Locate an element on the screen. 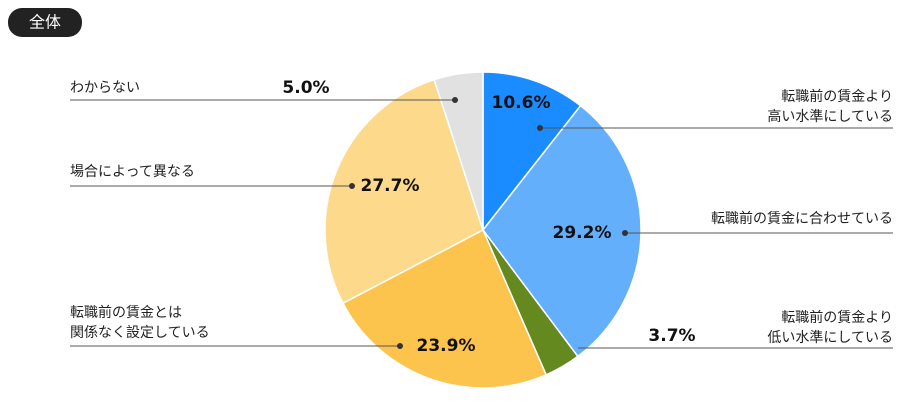 This screenshot has height=404, width=900. badge: 全体 is located at coordinates (45, 22).